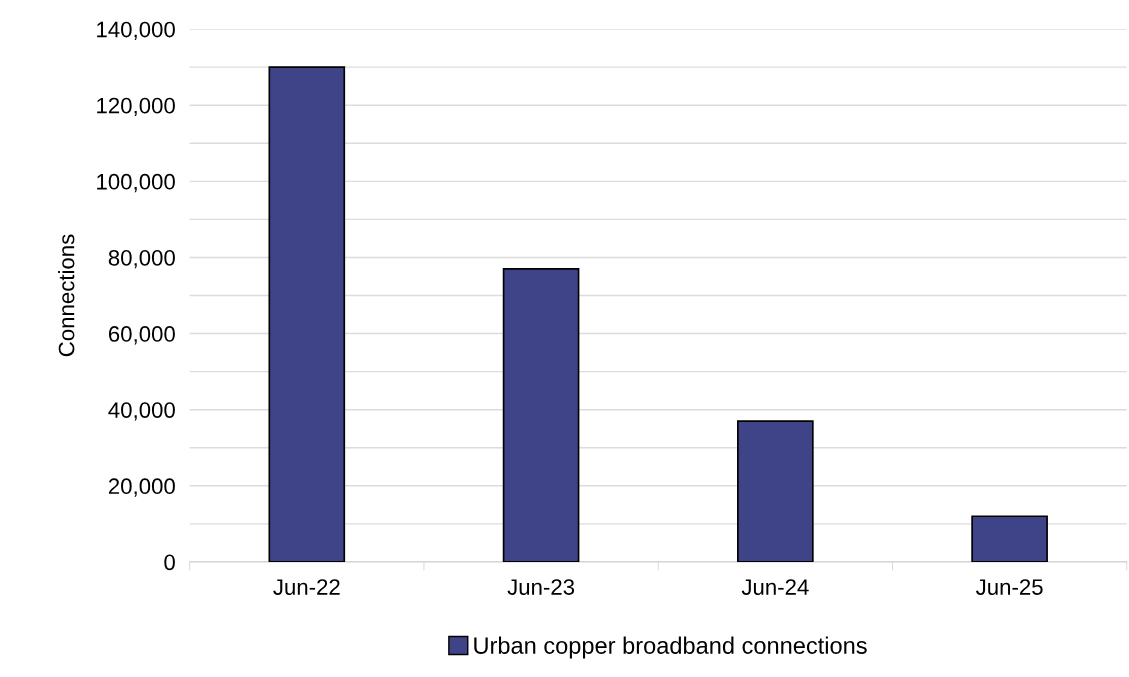 The width and height of the screenshot is (1129, 677). I want to click on y-axis-title: Connections, so click(66, 295).